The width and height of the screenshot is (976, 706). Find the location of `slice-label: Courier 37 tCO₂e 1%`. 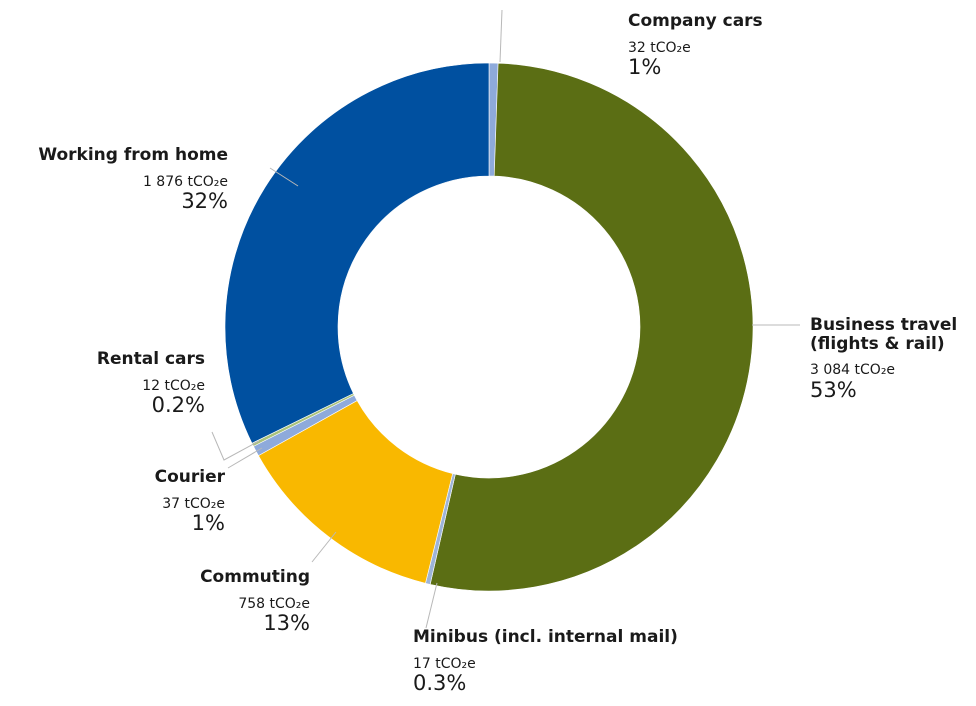

slice-label: Courier 37 tCO₂e 1% is located at coordinates (125, 501).